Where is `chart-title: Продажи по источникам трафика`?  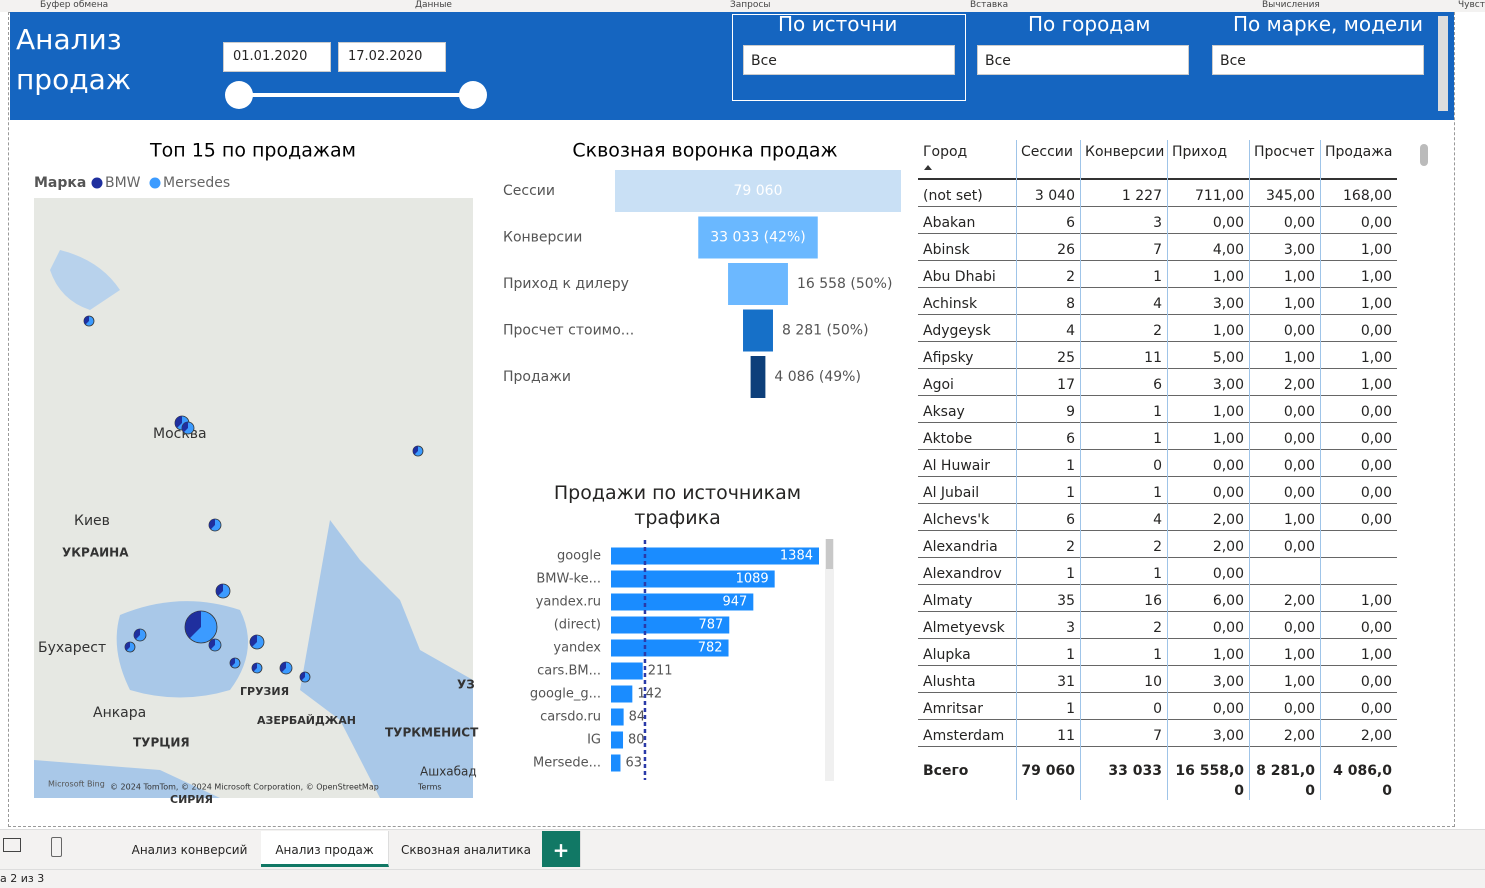
chart-title: Продажи по источникам трафика is located at coordinates (677, 505).